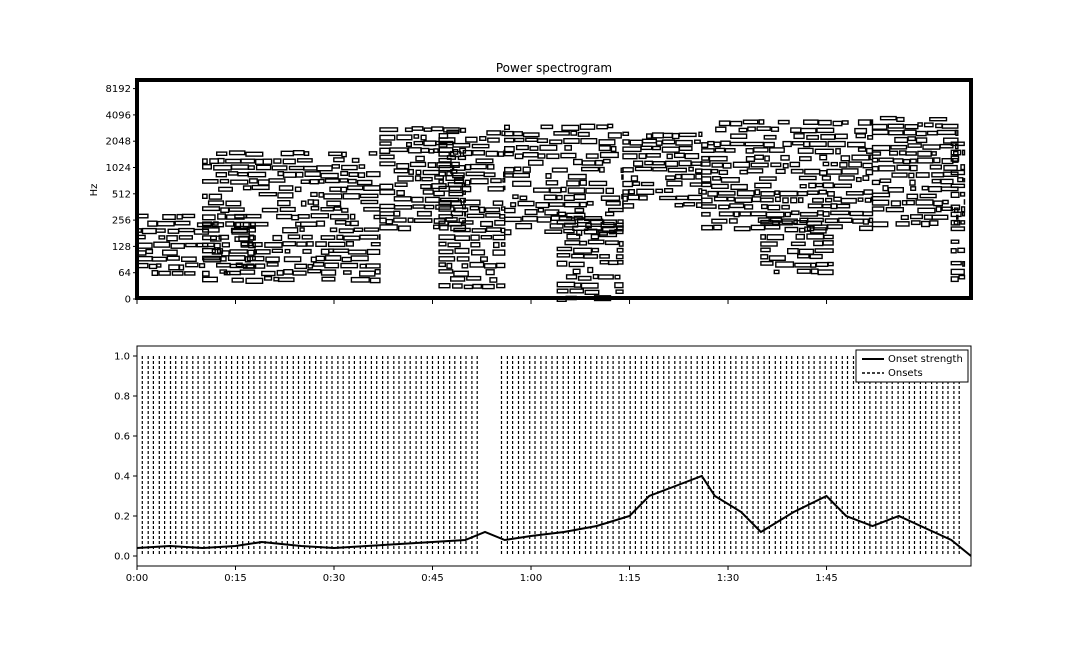 The height and width of the screenshot is (648, 1080). I want to click on legend-label-onset-strength: Onset strength, so click(925, 359).